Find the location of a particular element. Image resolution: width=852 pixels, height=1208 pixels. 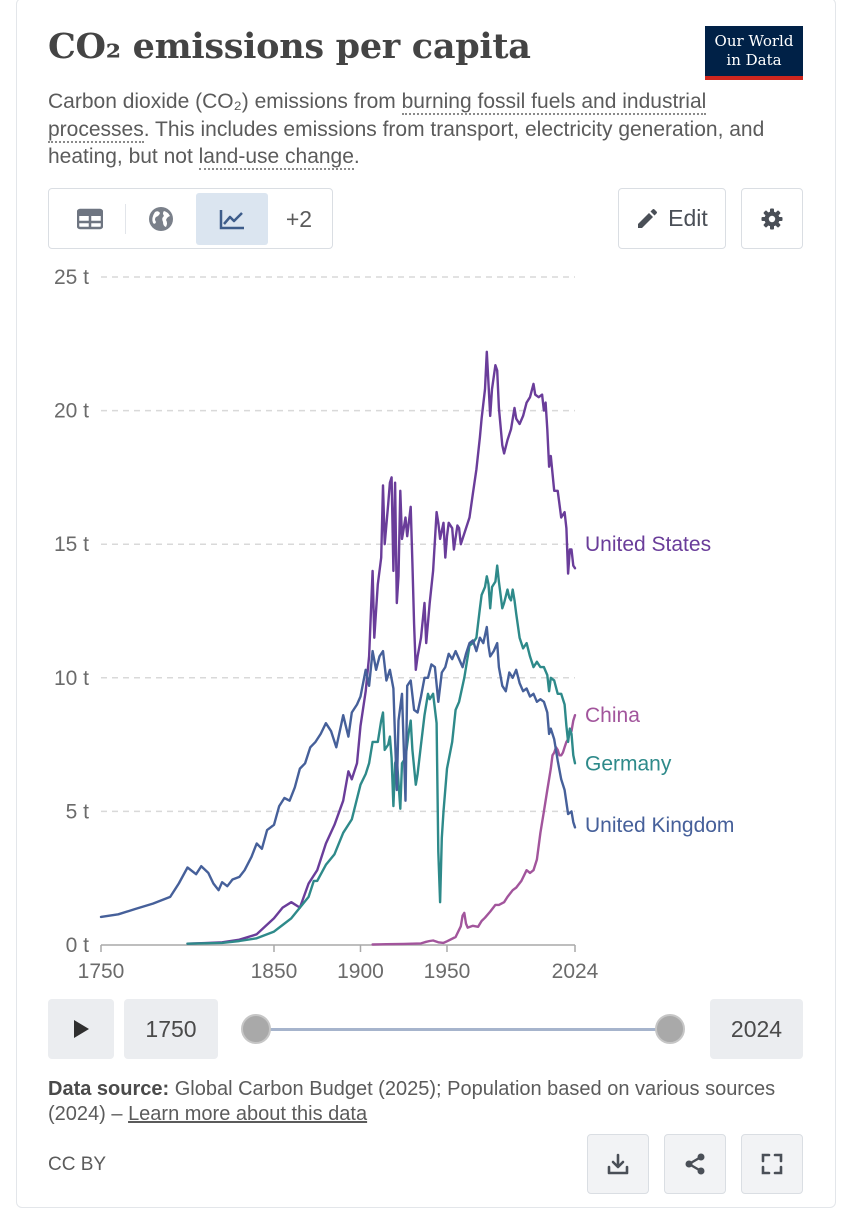

y-tick-label: 15 t is located at coordinates (71, 544).